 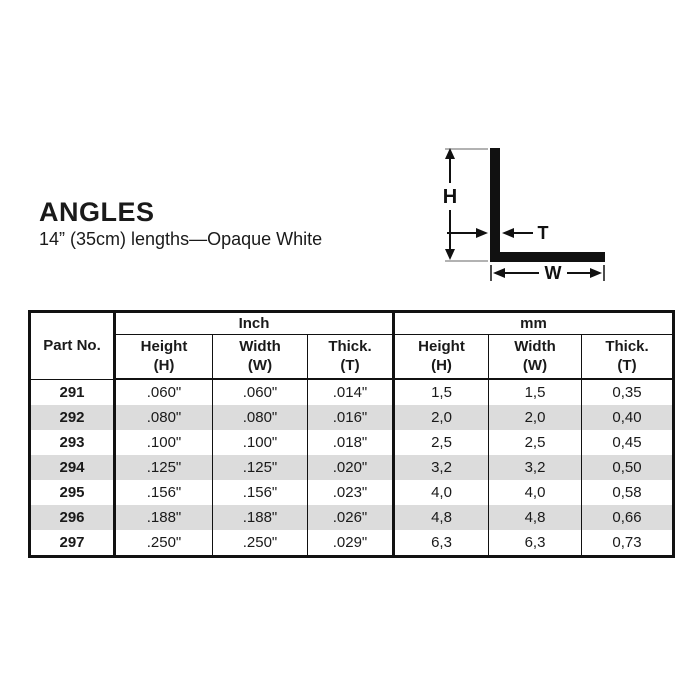 I want to click on column-group-inch: Inch, so click(x=253, y=323).